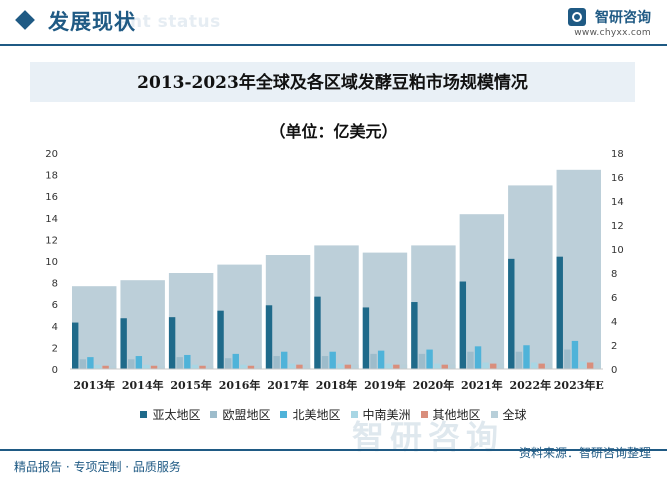 The image size is (667, 481). I want to click on category-label: 2019年, so click(385, 385).